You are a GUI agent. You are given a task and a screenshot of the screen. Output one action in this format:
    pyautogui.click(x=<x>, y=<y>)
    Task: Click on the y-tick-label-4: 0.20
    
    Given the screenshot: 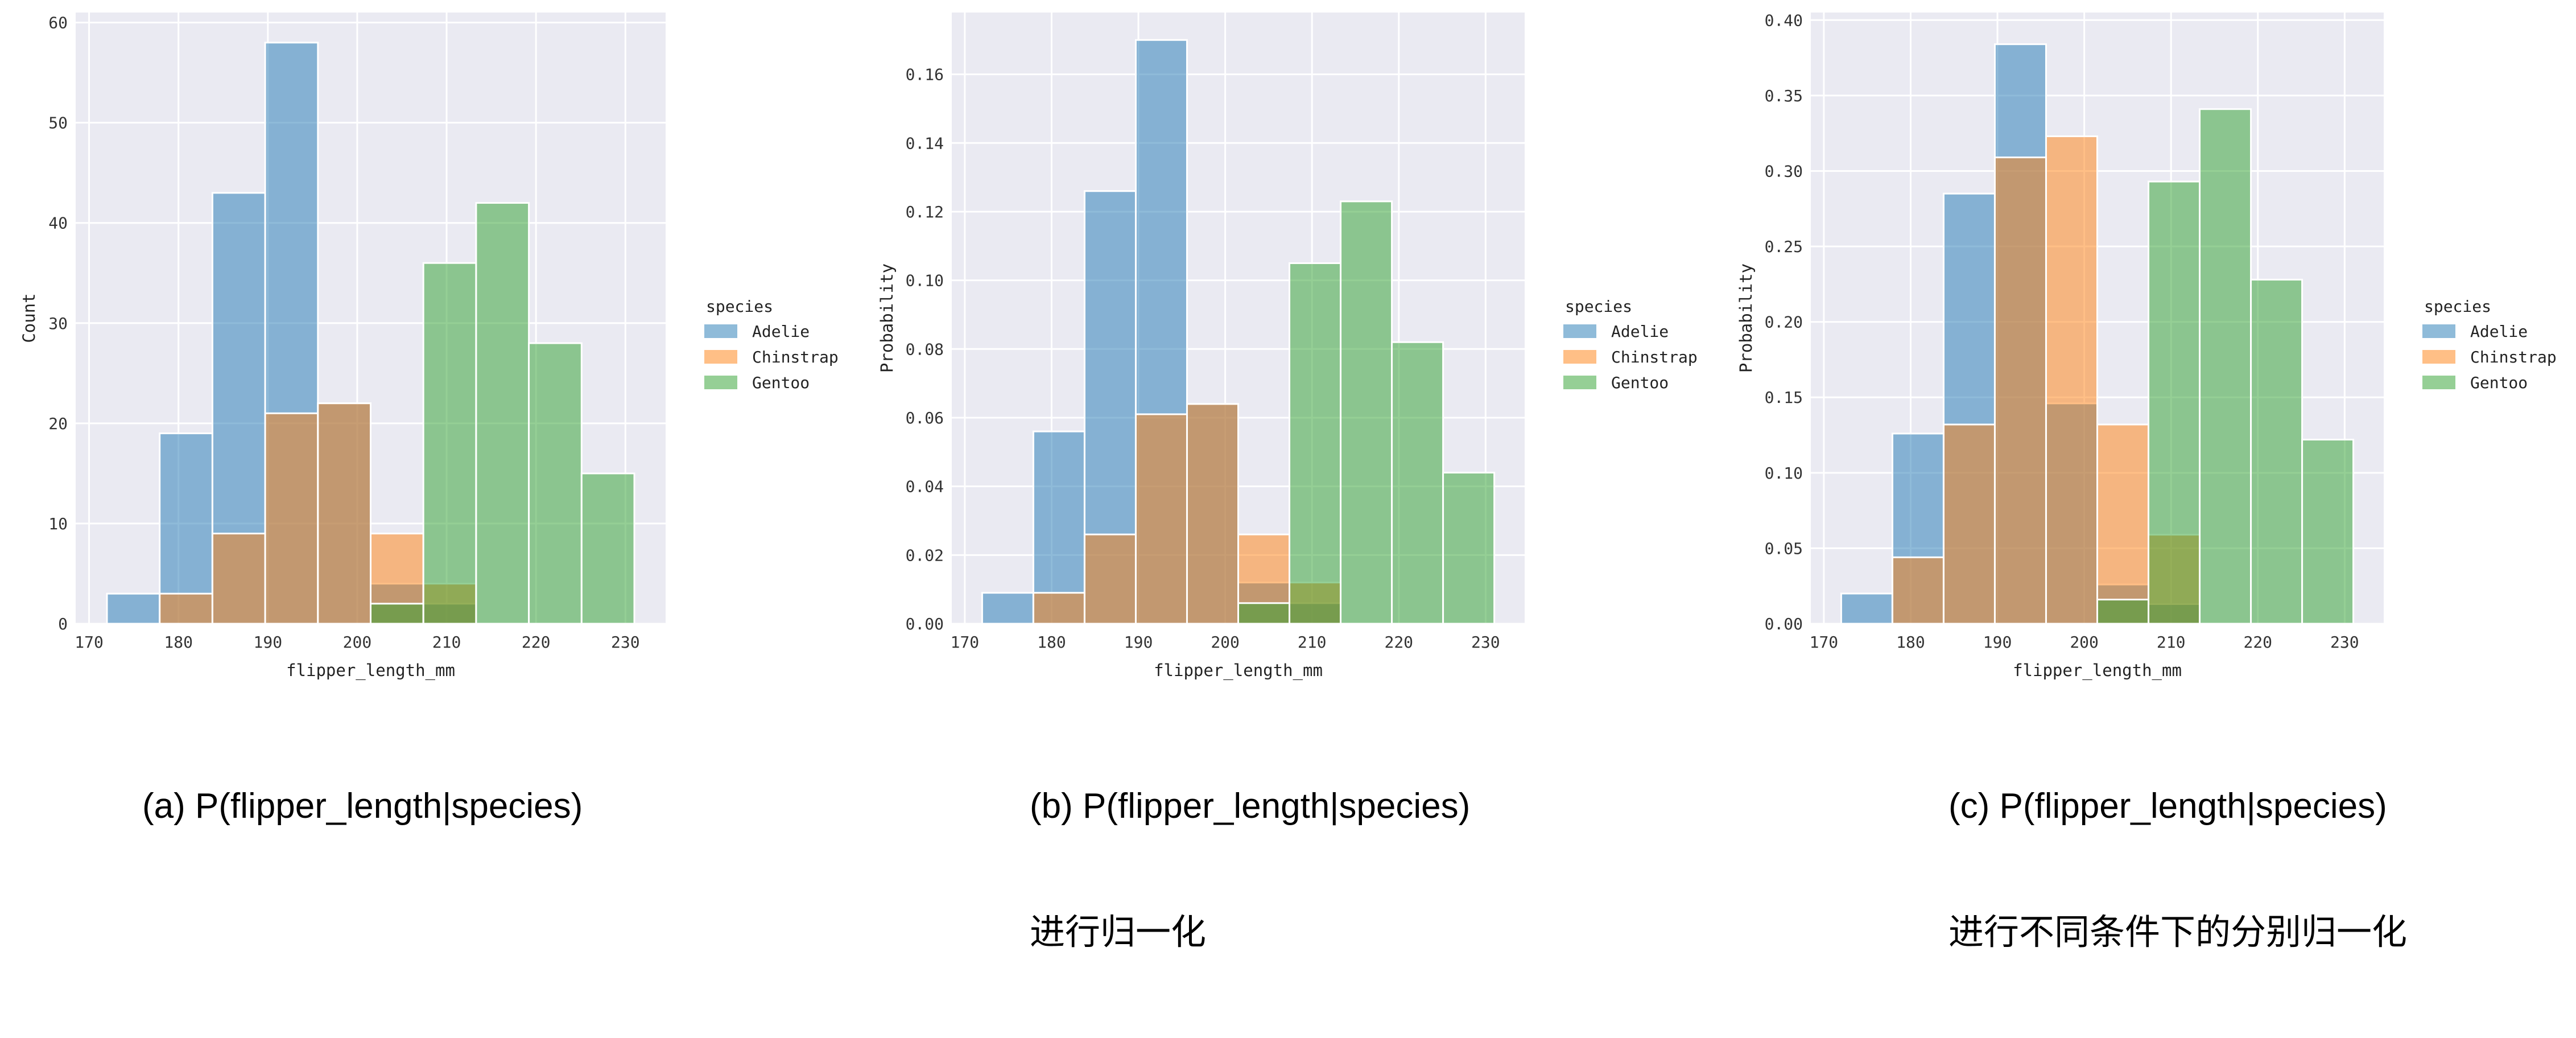 What is the action you would take?
    pyautogui.click(x=1784, y=322)
    